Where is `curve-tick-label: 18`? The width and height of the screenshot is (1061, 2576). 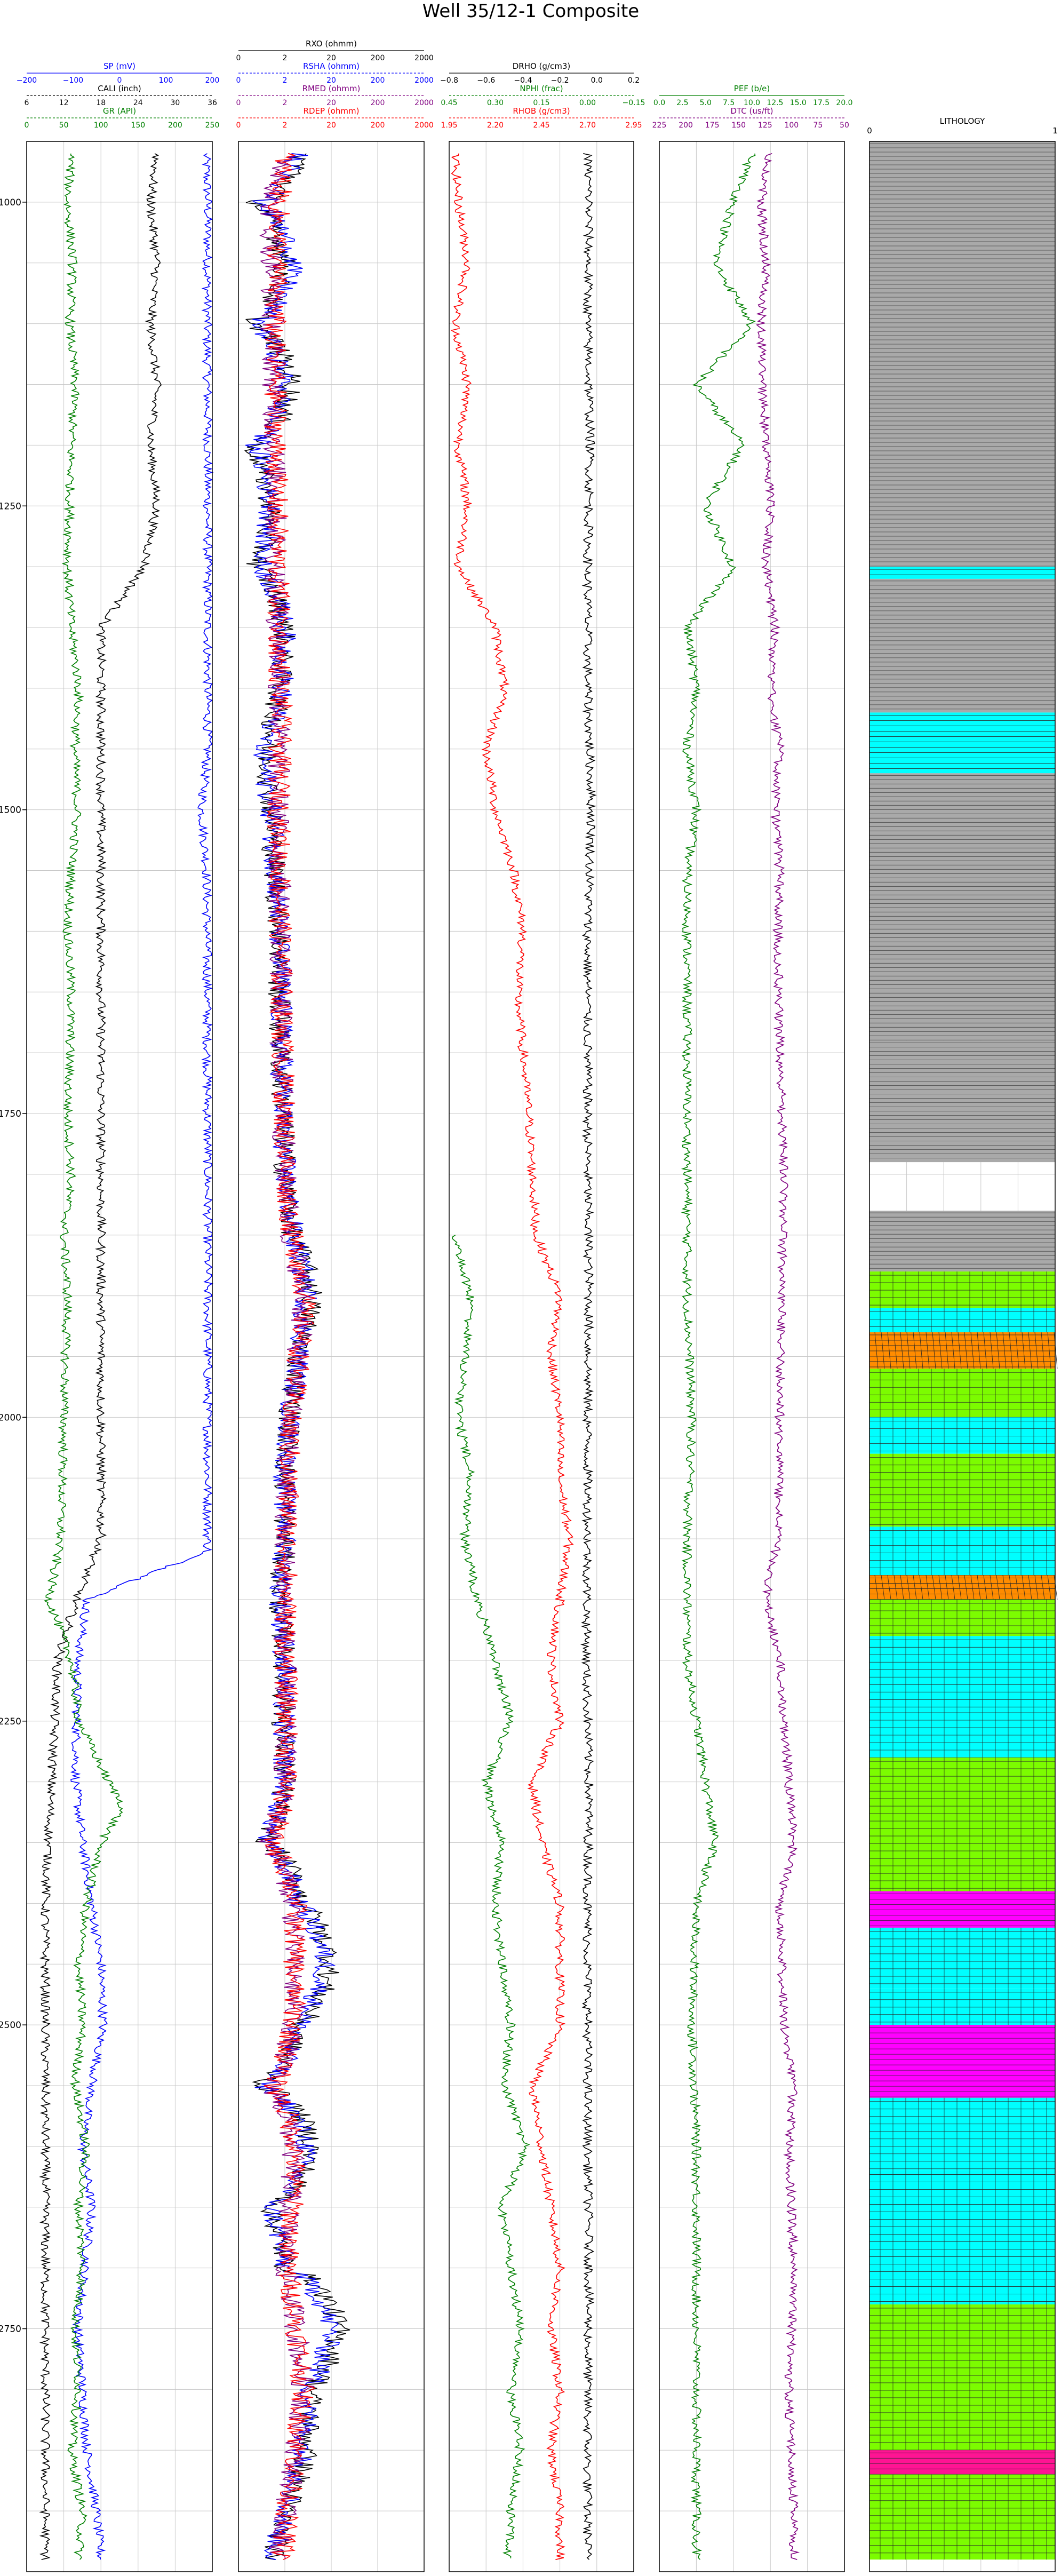
curve-tick-label: 18 is located at coordinates (101, 103).